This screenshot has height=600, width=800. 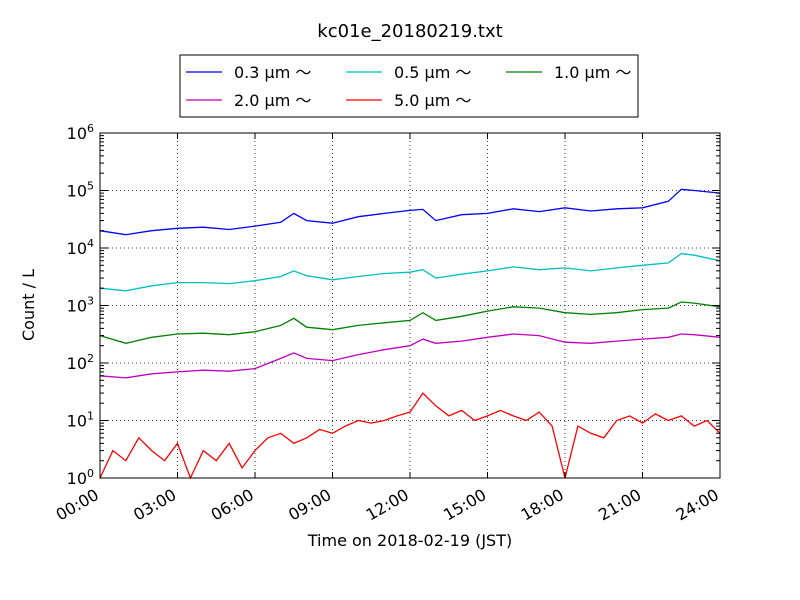 I want to click on legend-label: 5.0 μm ～, so click(x=432, y=100).